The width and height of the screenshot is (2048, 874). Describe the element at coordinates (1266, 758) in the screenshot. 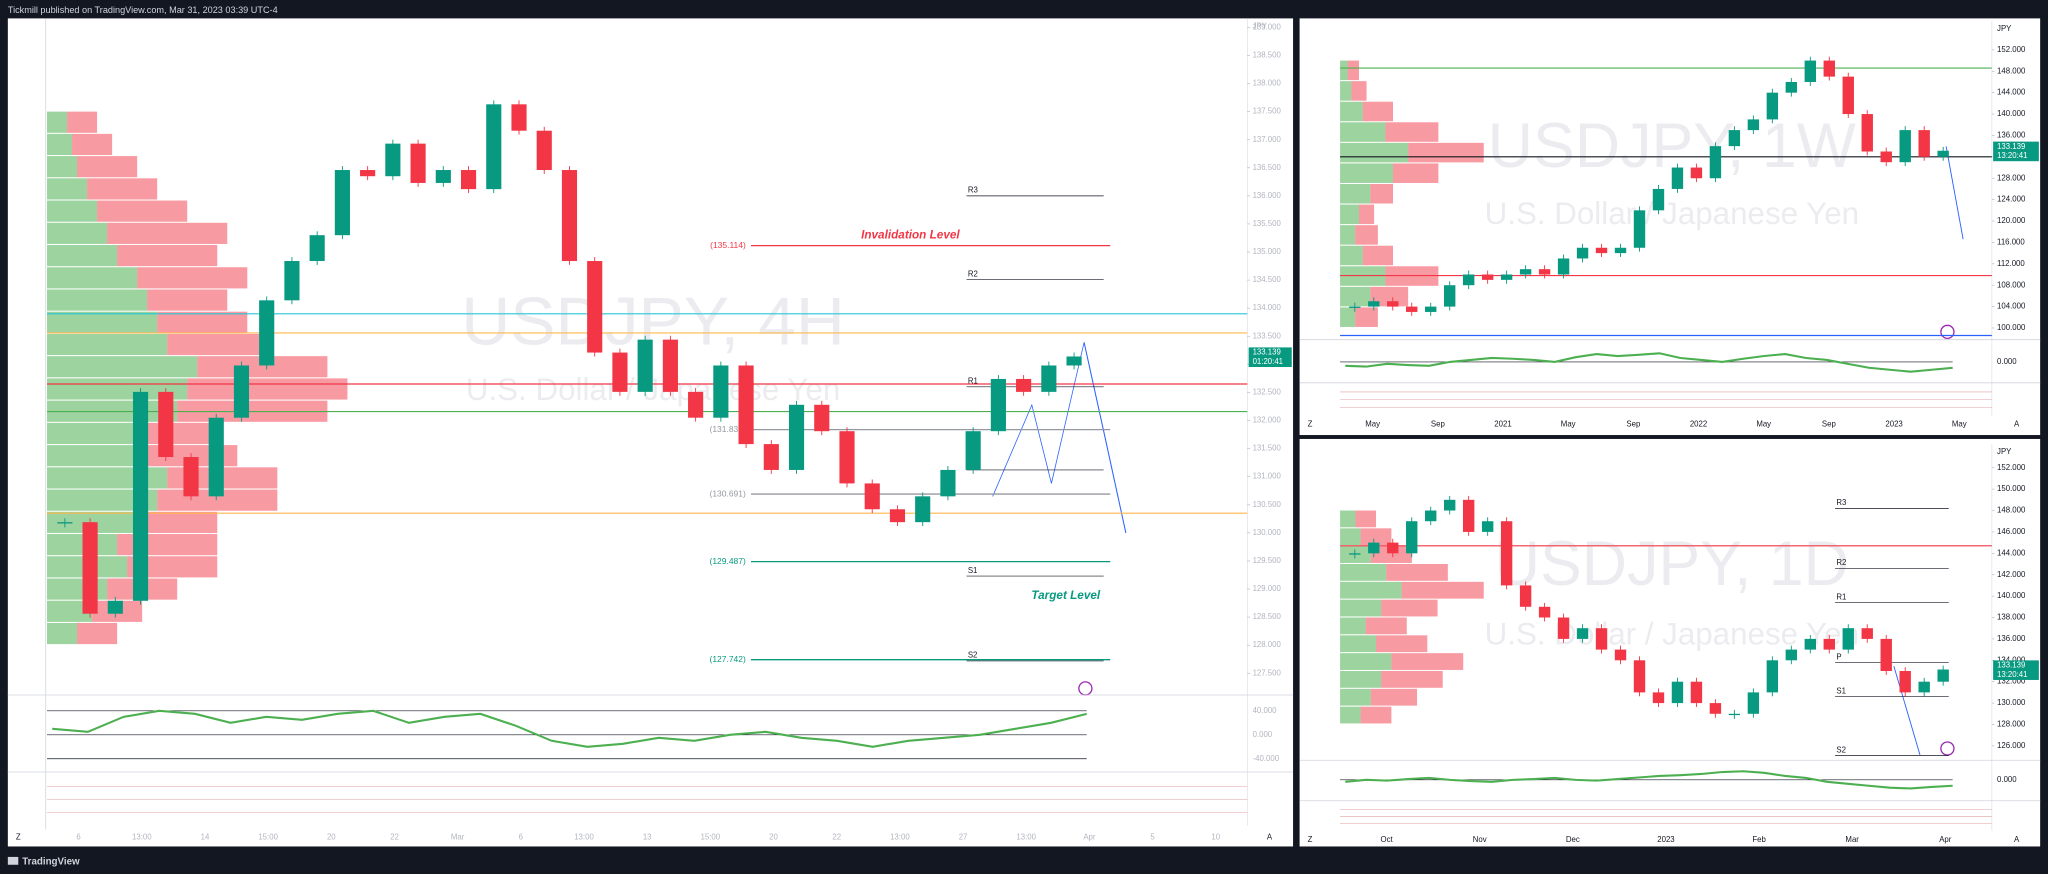

I see `osc-tick-label: -40.000` at that location.